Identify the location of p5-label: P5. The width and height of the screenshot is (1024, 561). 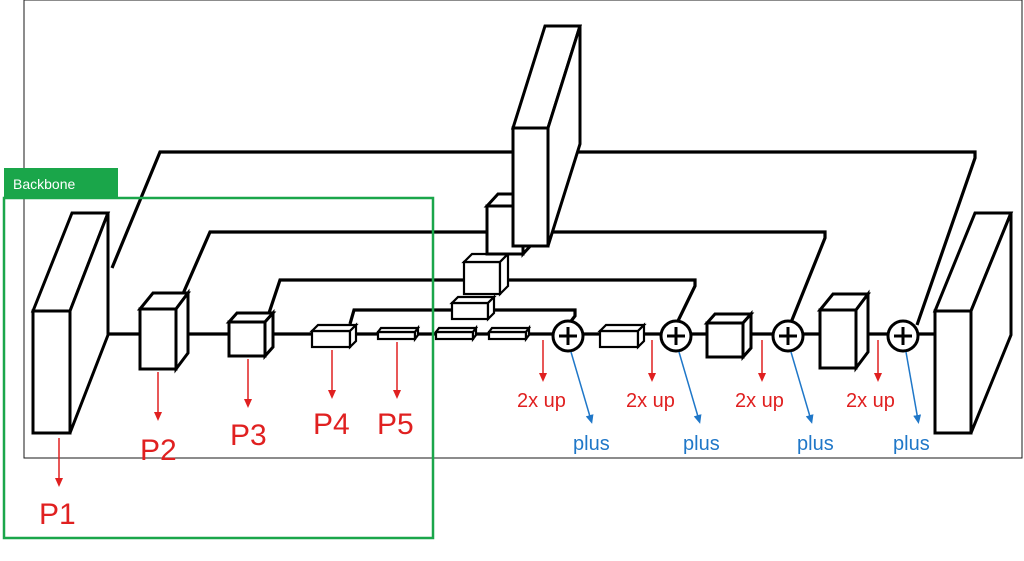
(395, 424).